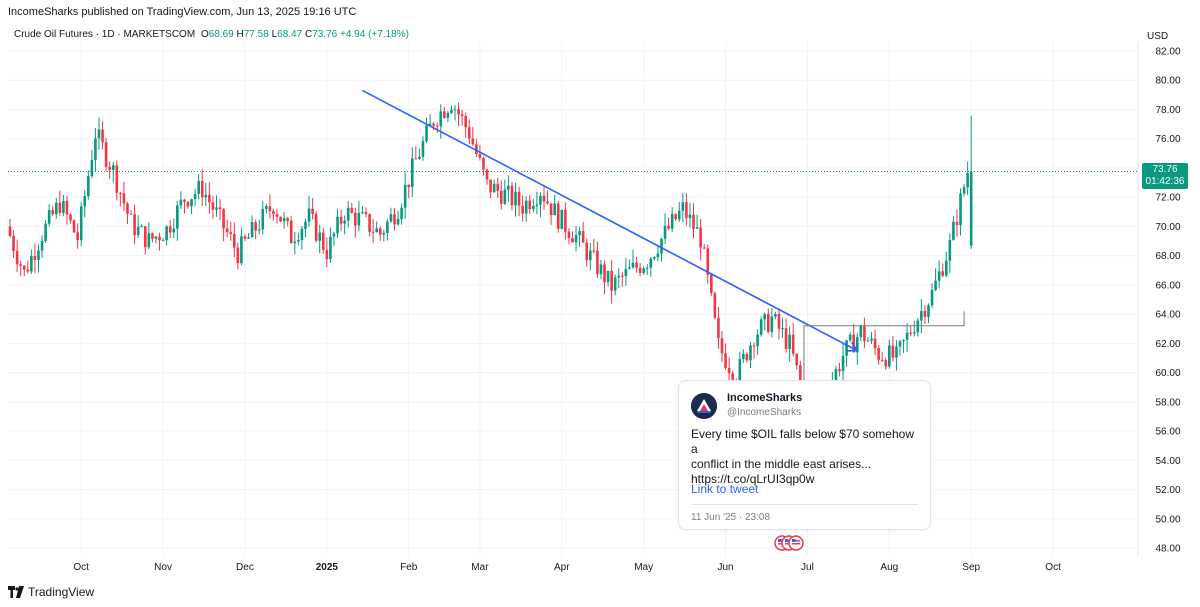 The height and width of the screenshot is (607, 1200). I want to click on flag-stripe, so click(796, 541).